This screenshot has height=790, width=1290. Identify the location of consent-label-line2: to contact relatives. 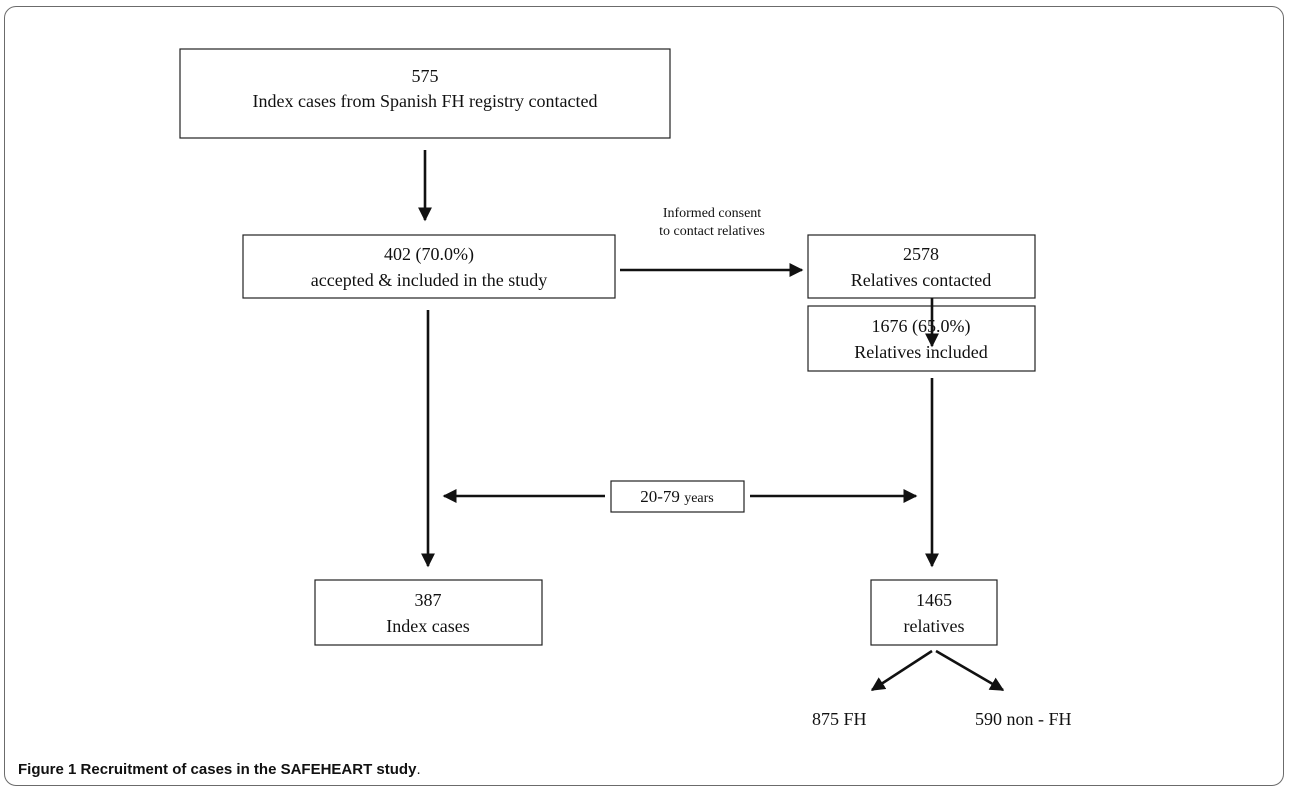
(712, 231).